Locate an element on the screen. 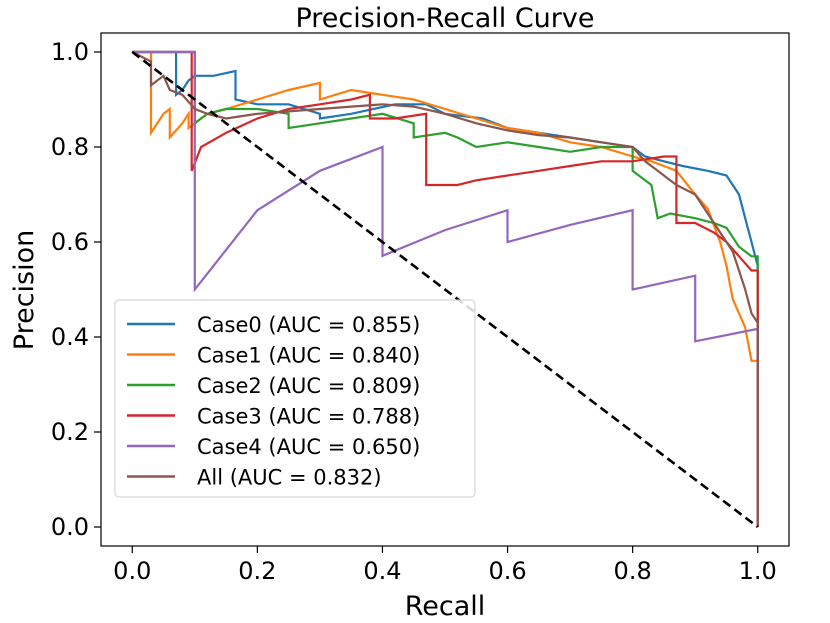  y-tick-label: 0.6 is located at coordinates (70, 242).